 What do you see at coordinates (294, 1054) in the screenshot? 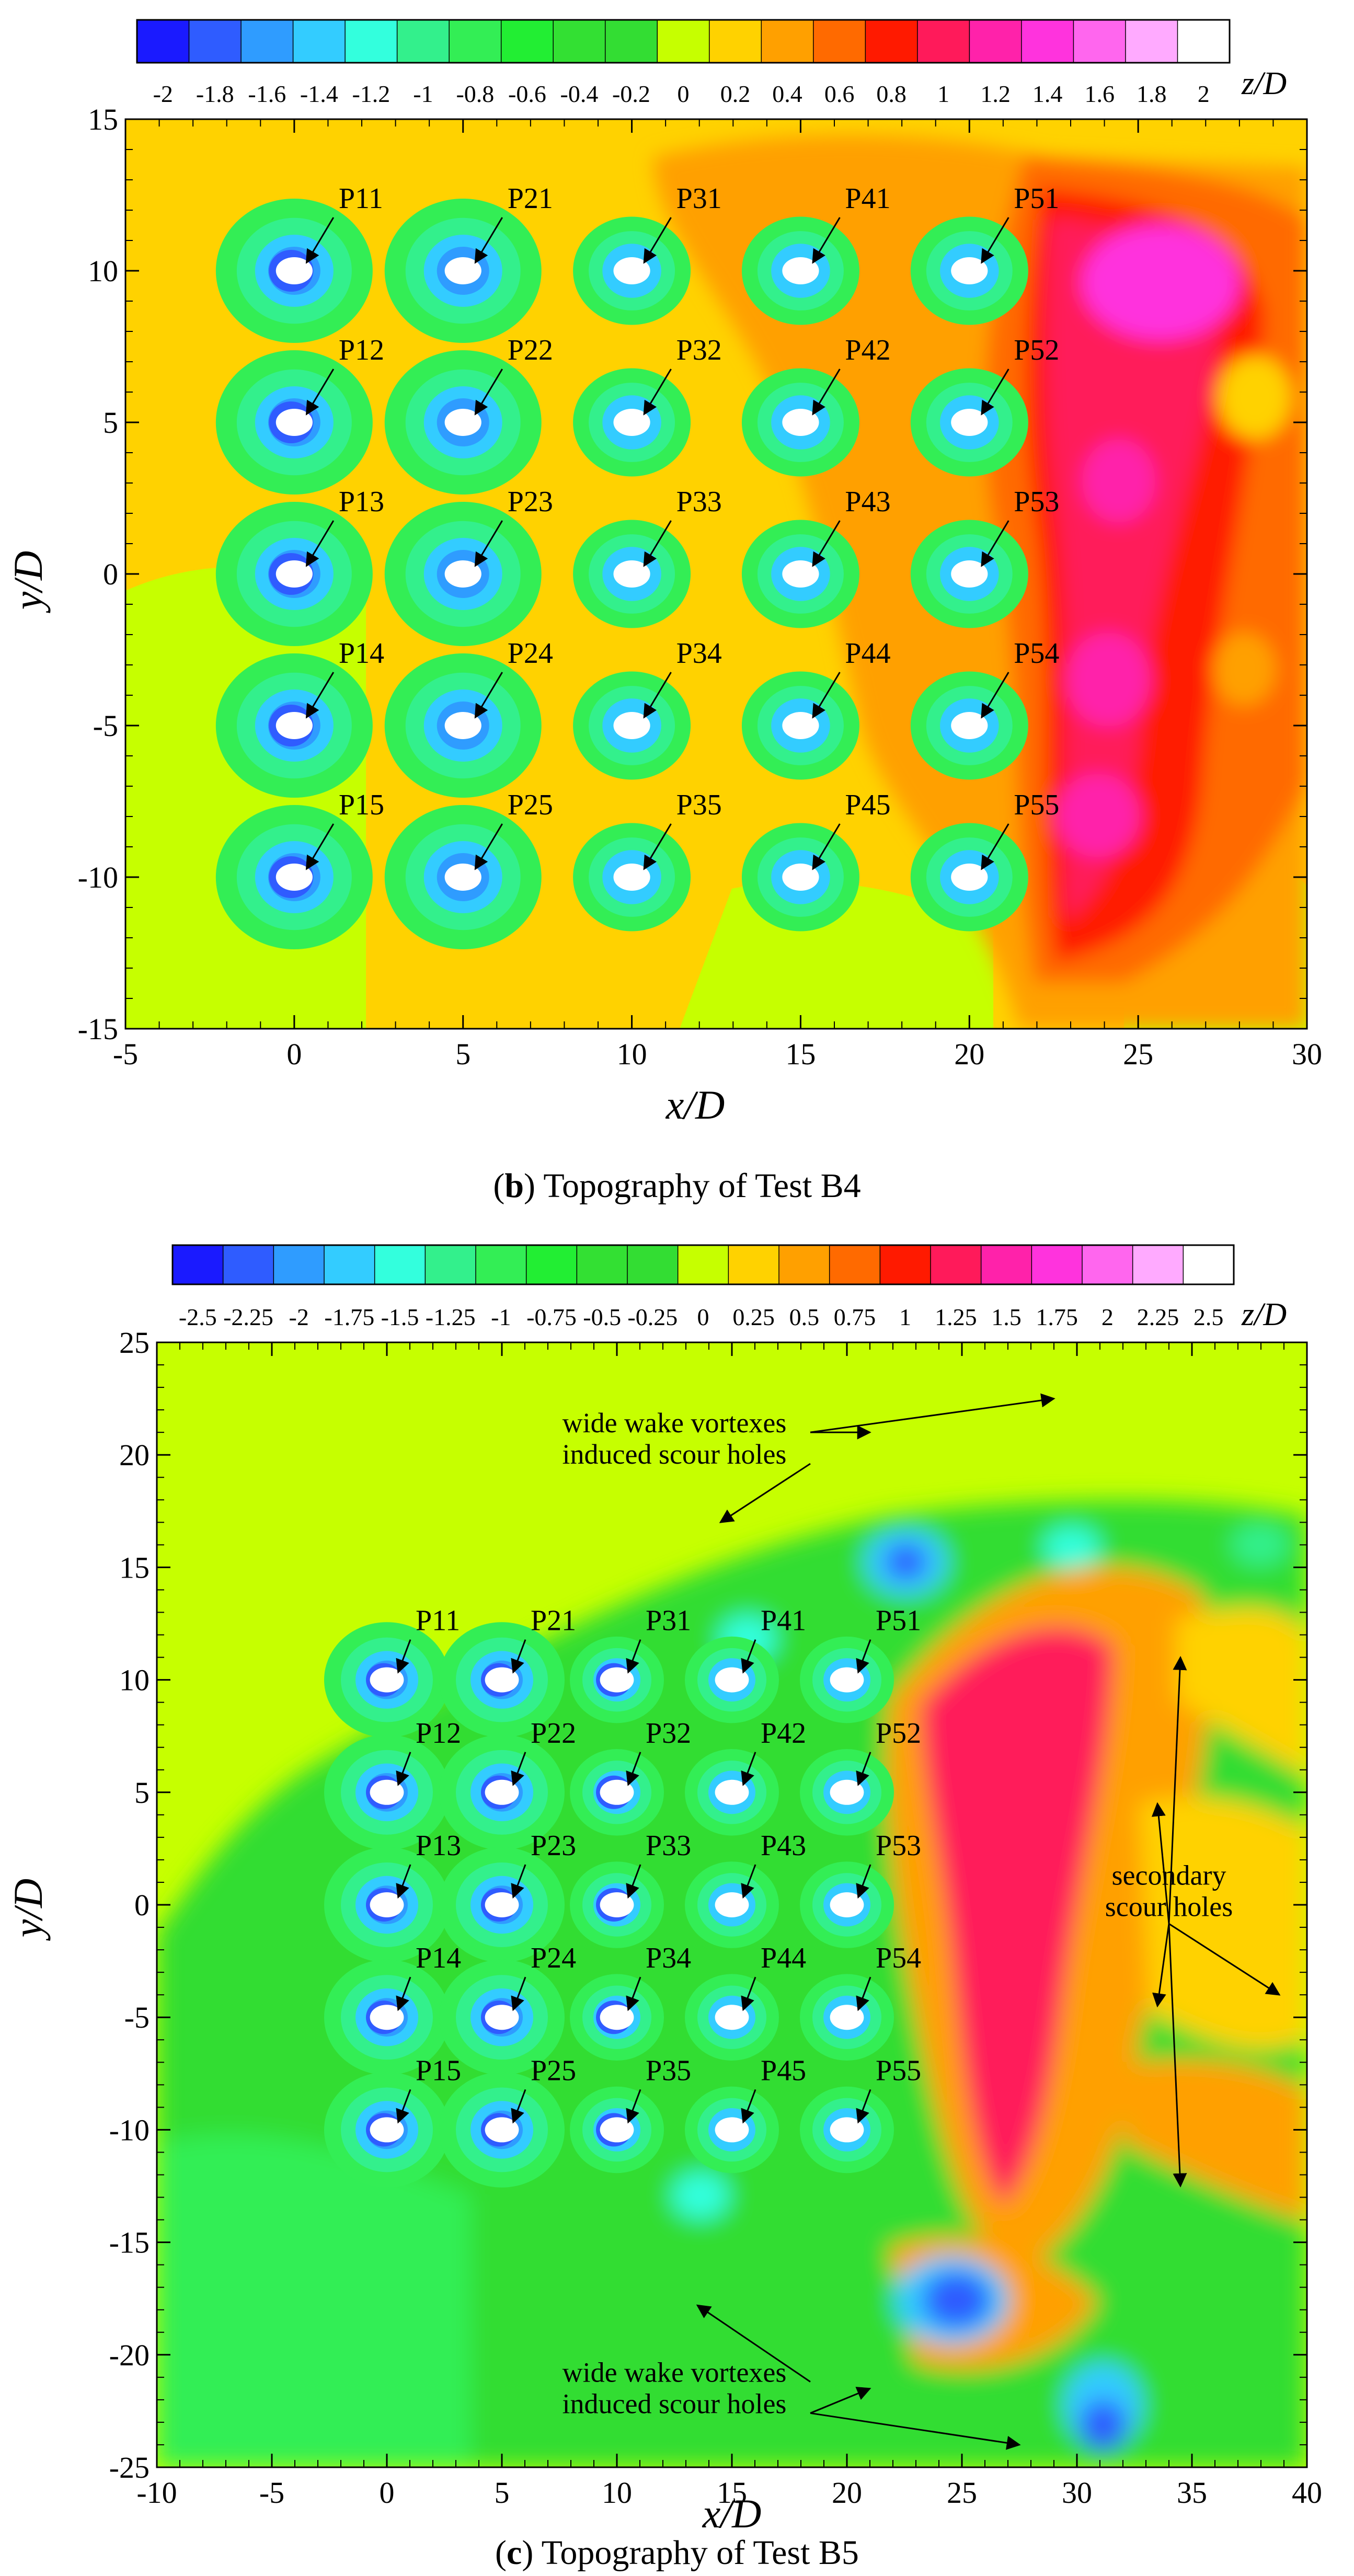
I see `x-tick-label: 0` at bounding box center [294, 1054].